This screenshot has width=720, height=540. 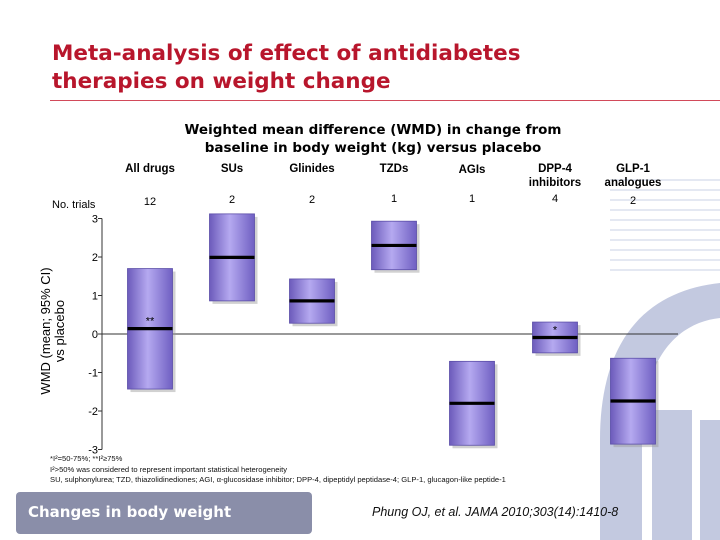 I want to click on section-tab-label: Changes in body weight, so click(x=130, y=512).